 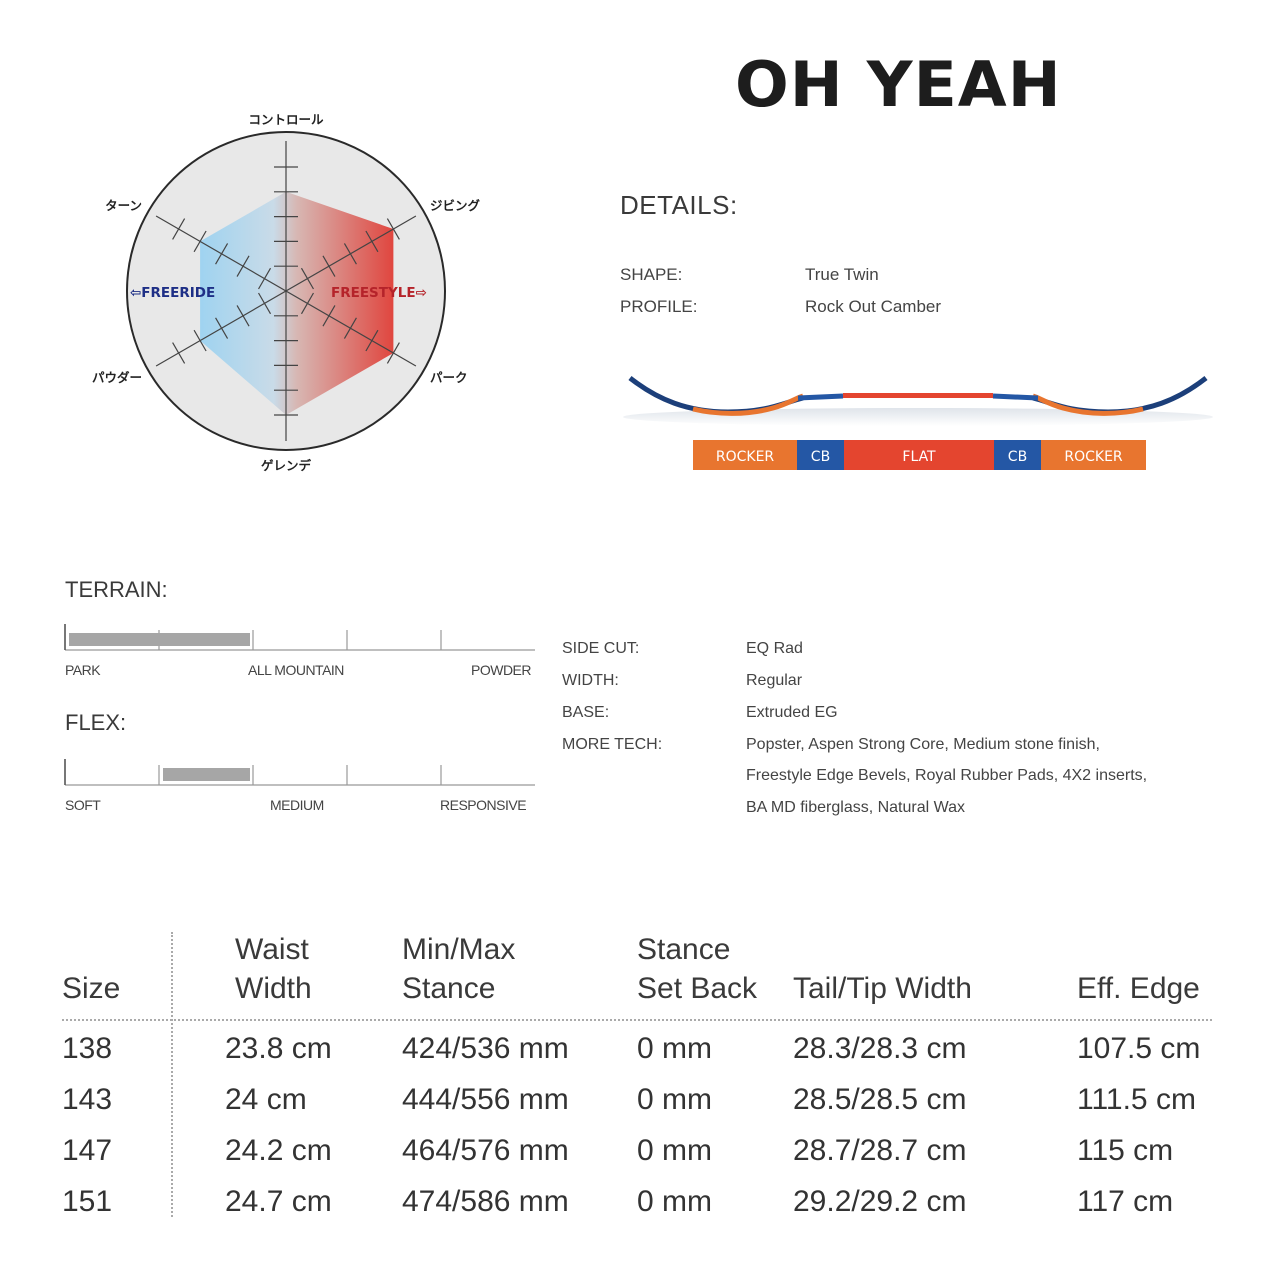 I want to click on shape-value: True Twin, so click(x=842, y=274).